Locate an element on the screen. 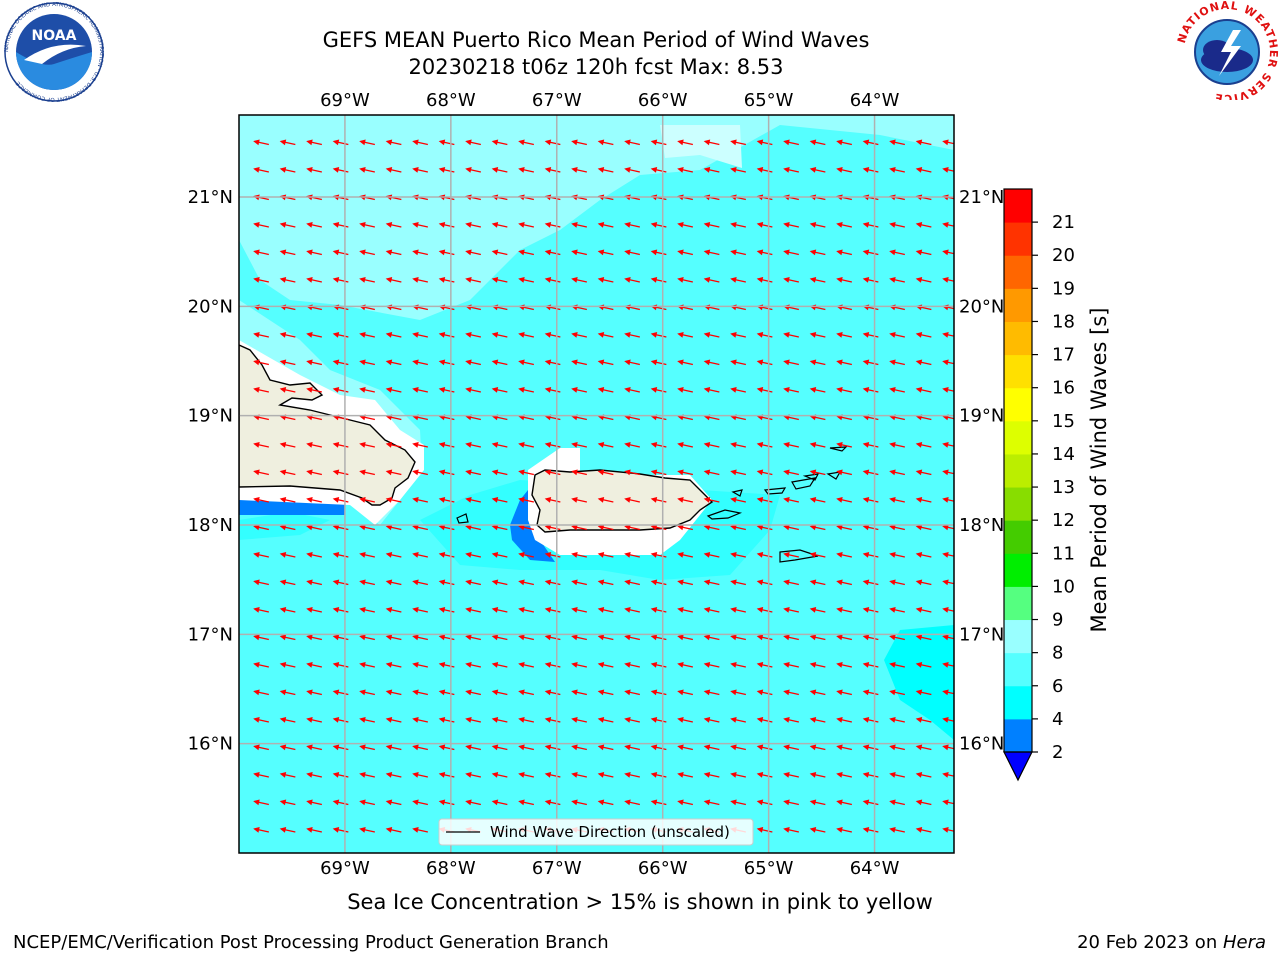 The width and height of the screenshot is (1280, 960). colorbar-tick-label: 17 is located at coordinates (1063, 355).